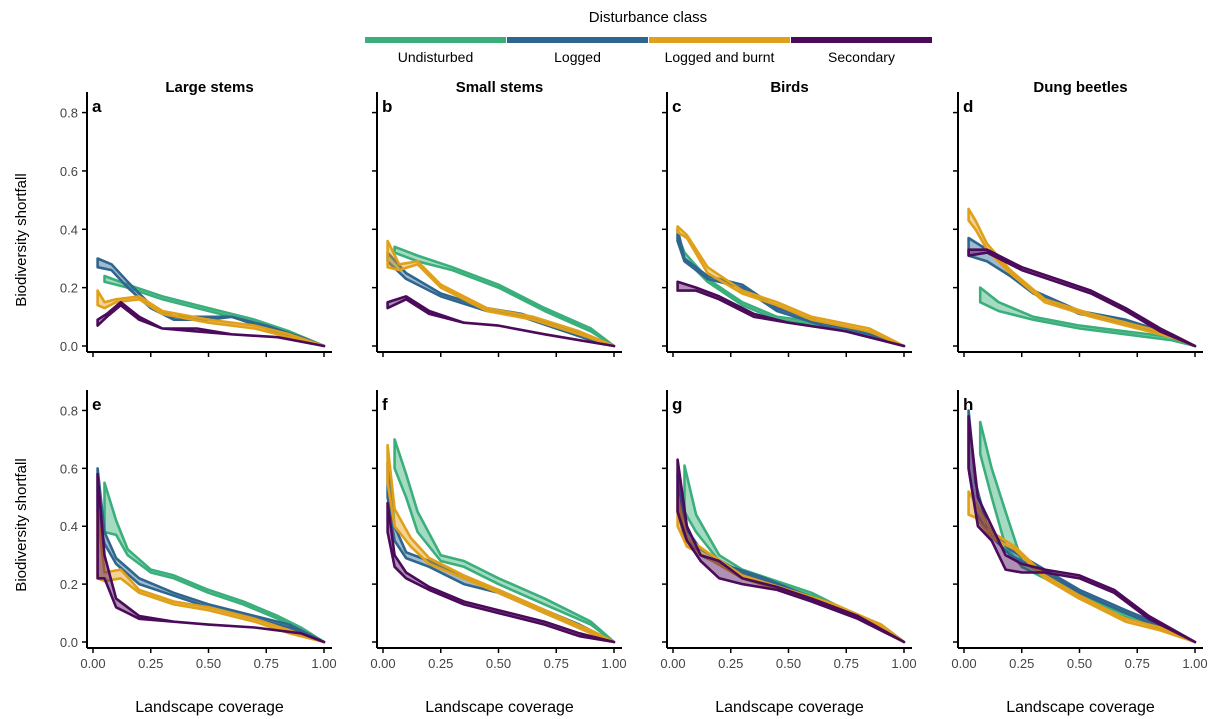 The image size is (1223, 719). Describe the element at coordinates (968, 404) in the screenshot. I see `panel-letter: h` at that location.